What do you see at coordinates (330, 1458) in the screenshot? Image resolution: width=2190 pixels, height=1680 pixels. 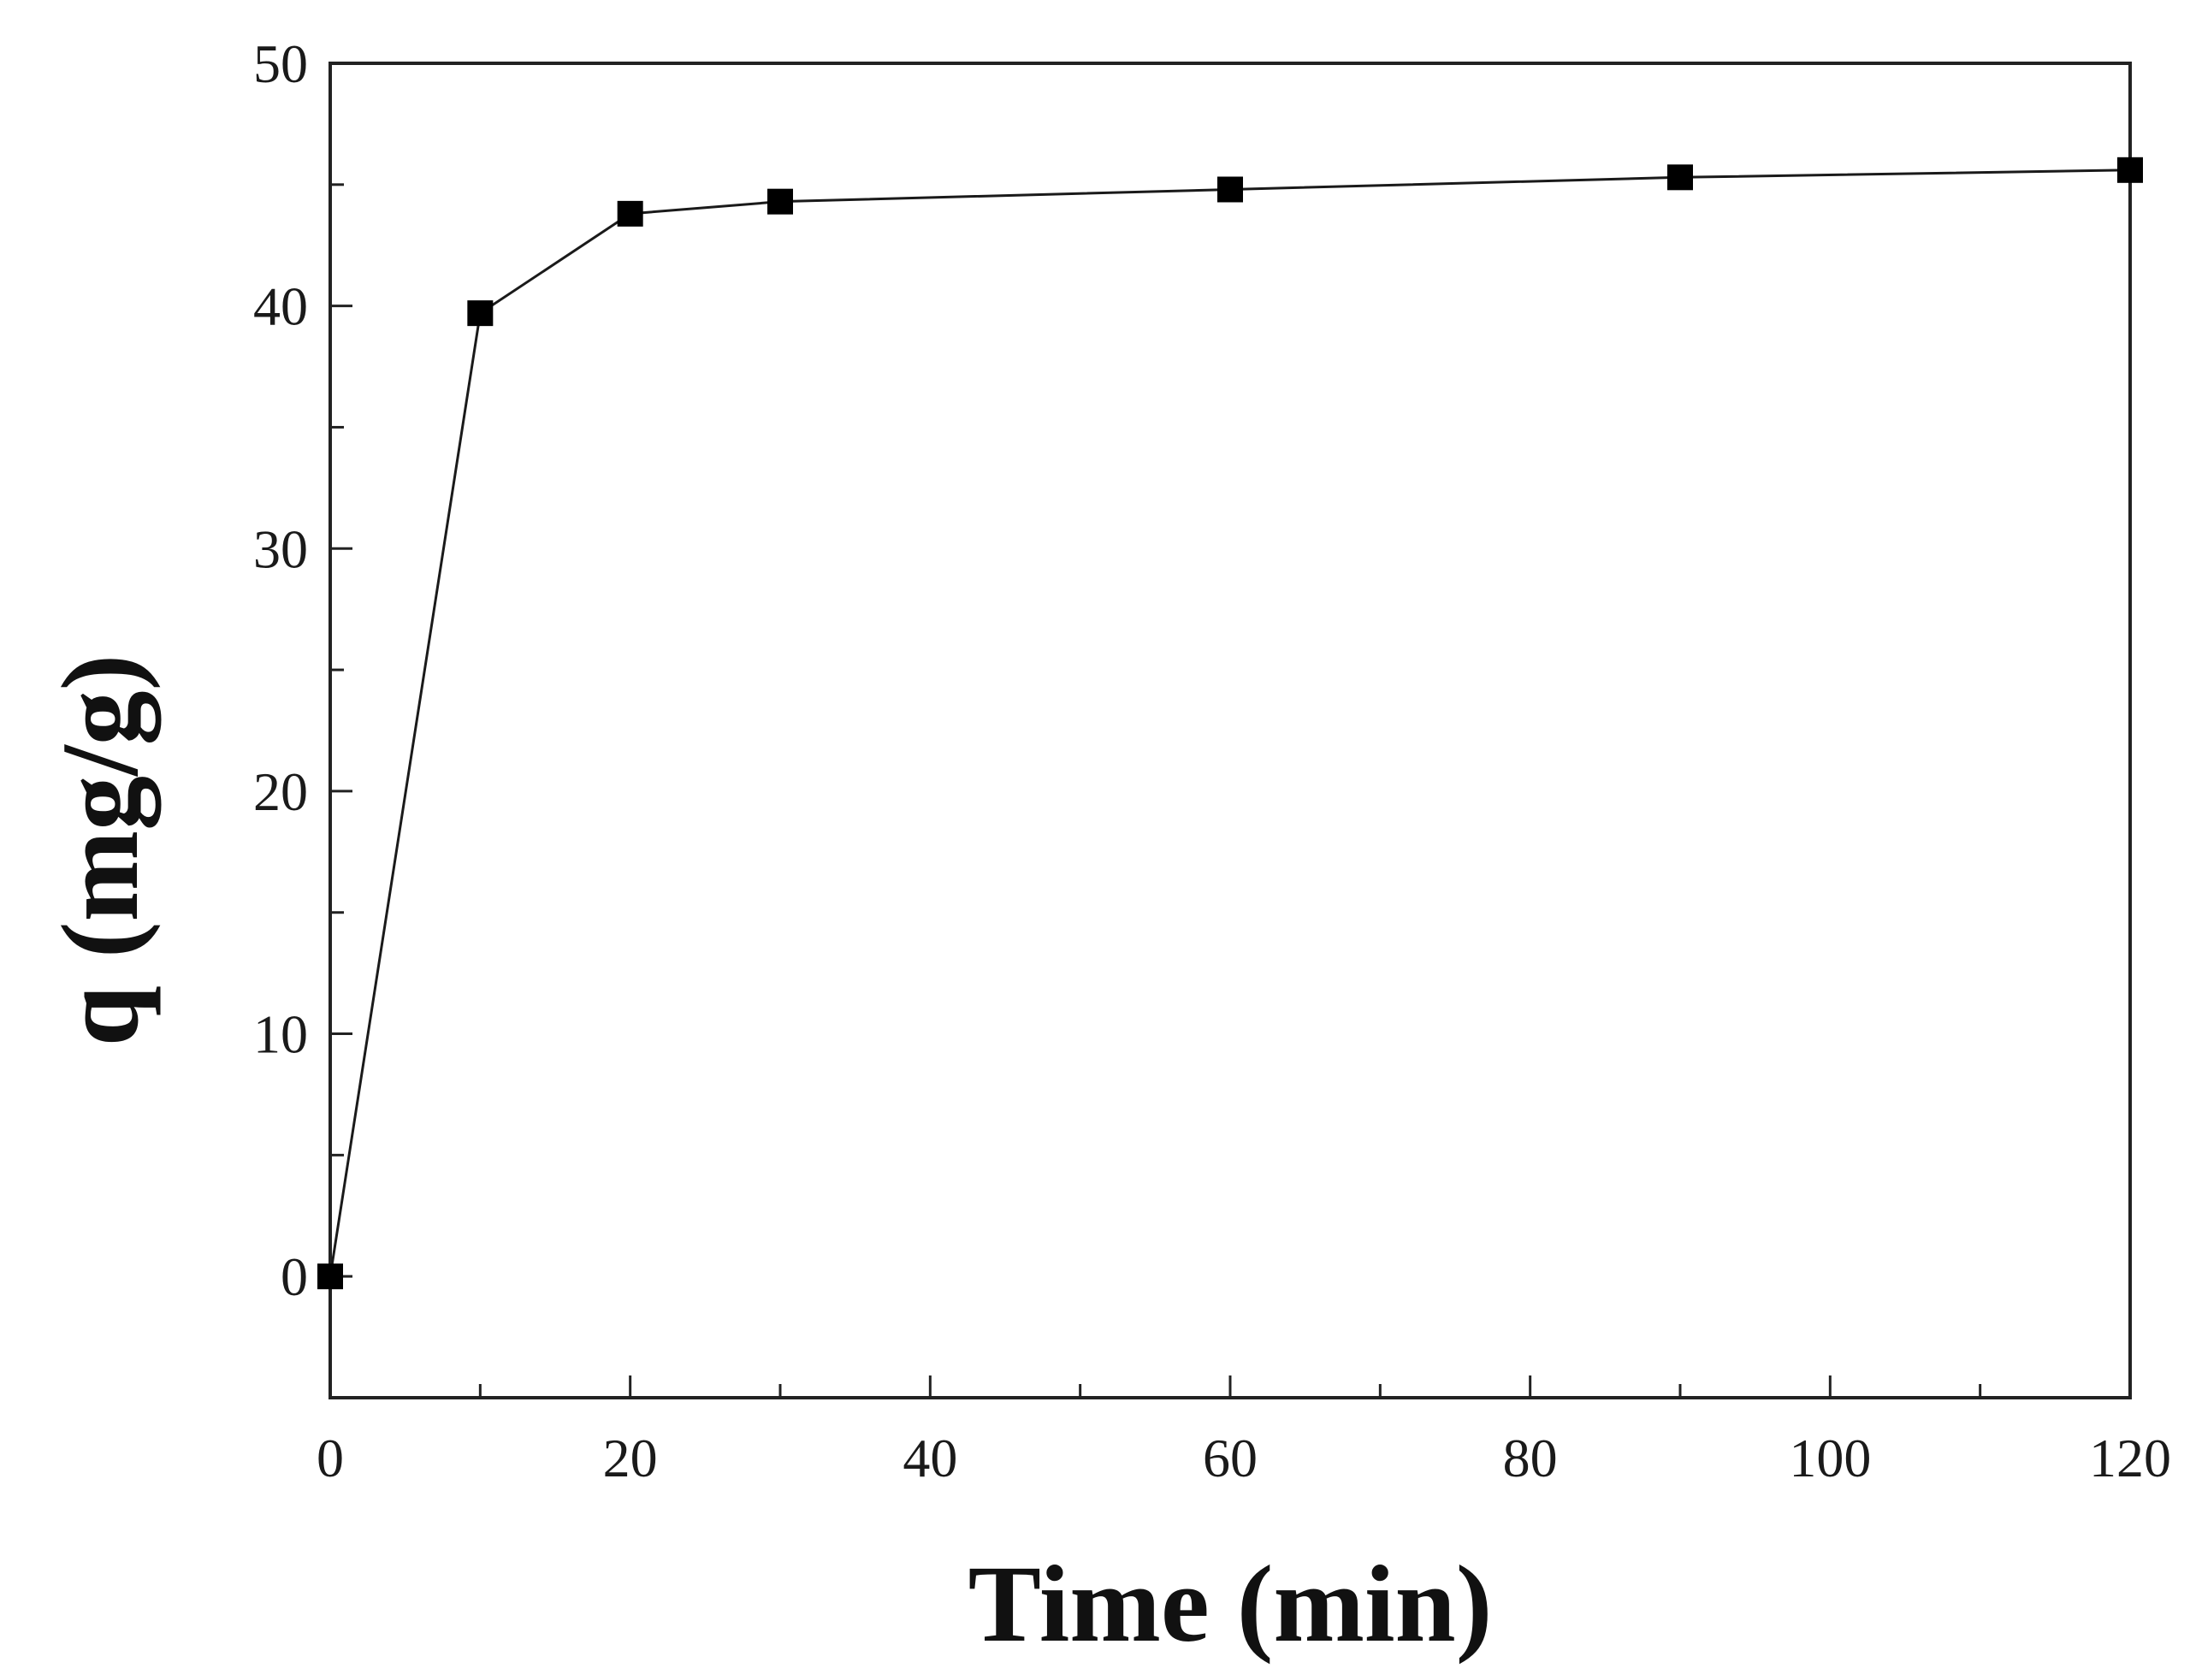 I see `x-tick-label: 0` at bounding box center [330, 1458].